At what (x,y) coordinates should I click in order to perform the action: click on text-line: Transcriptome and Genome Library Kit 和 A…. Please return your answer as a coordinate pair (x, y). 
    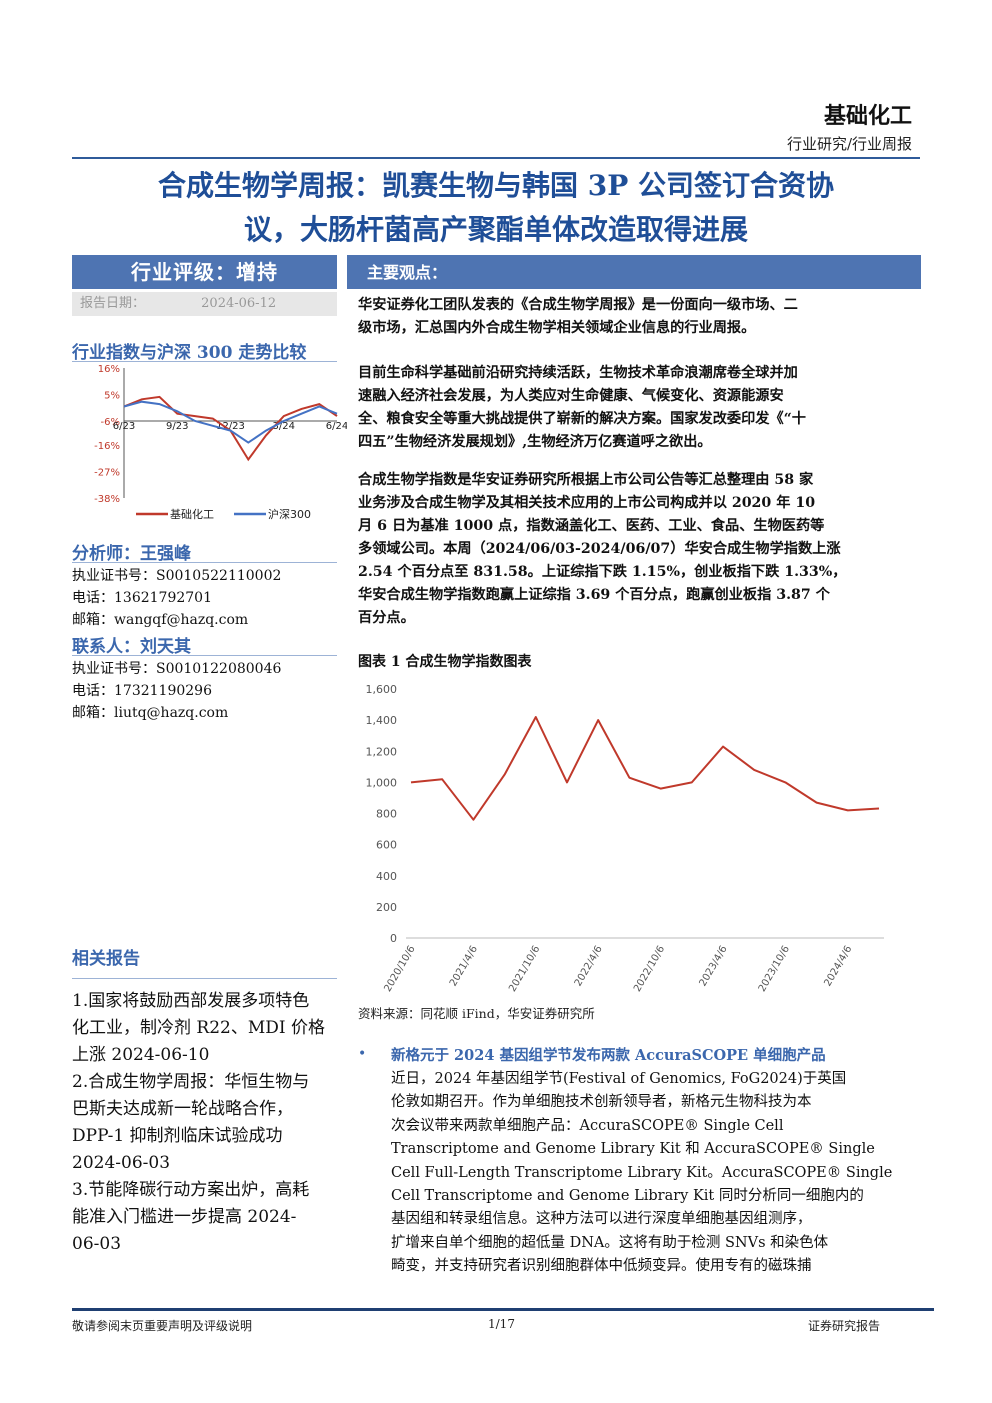
    Looking at the image, I should click on (633, 1149).